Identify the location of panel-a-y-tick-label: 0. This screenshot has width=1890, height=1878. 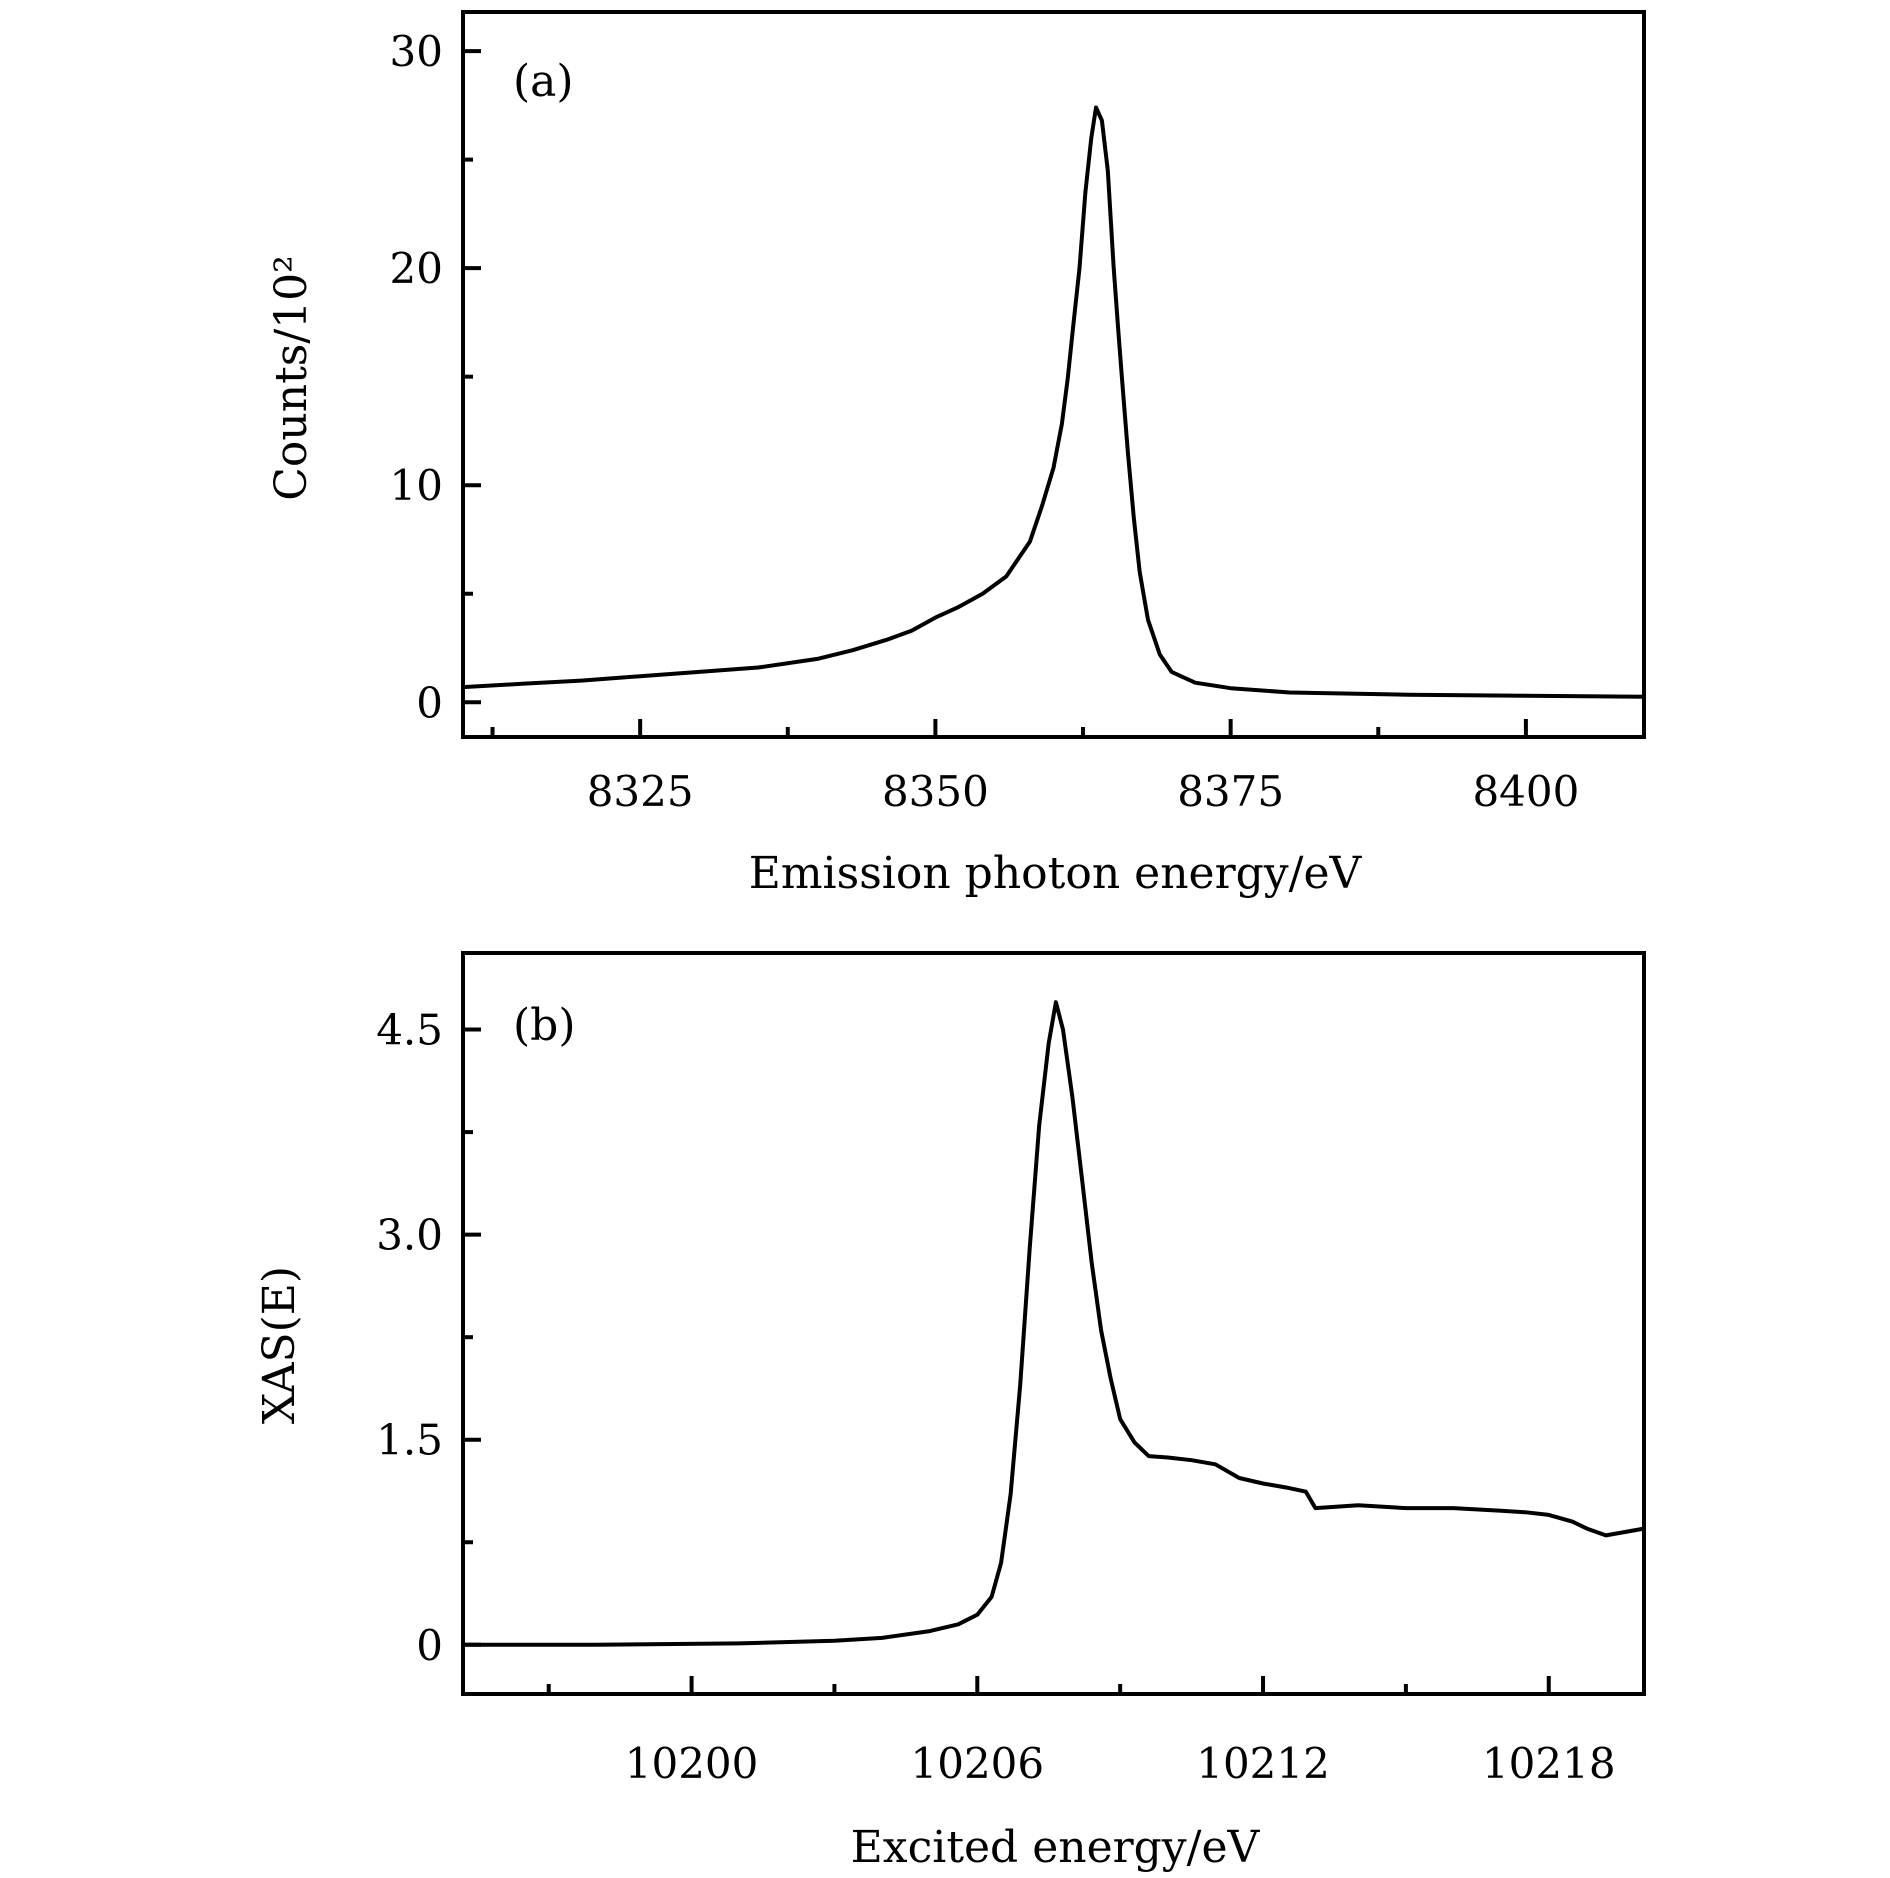
(429, 702).